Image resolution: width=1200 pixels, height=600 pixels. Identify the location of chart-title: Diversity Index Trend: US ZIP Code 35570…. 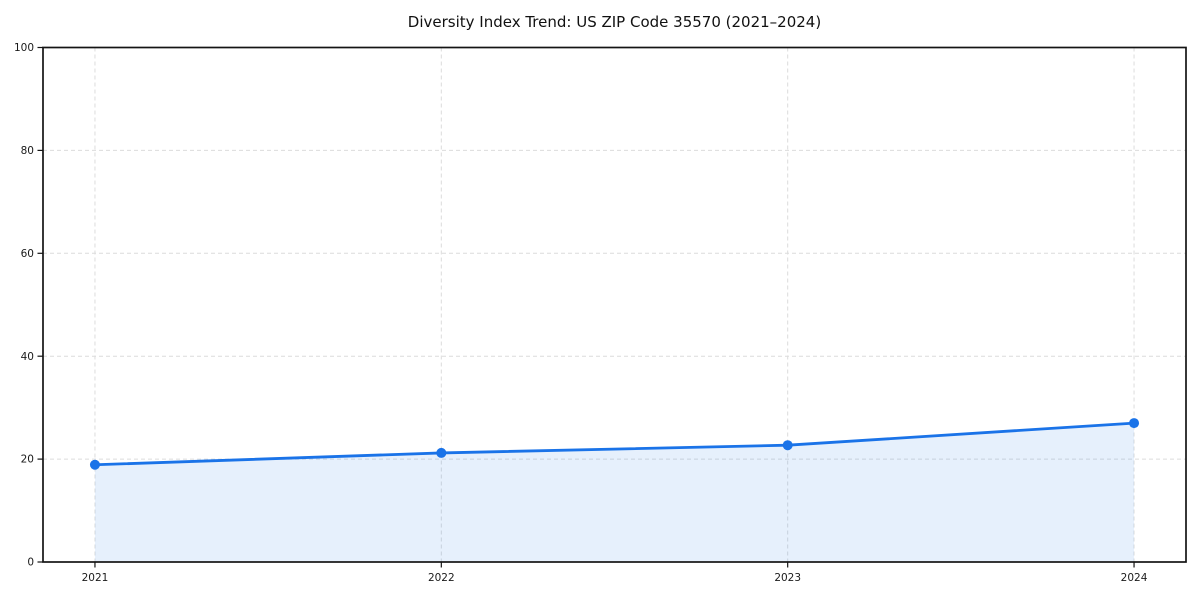
(614, 22).